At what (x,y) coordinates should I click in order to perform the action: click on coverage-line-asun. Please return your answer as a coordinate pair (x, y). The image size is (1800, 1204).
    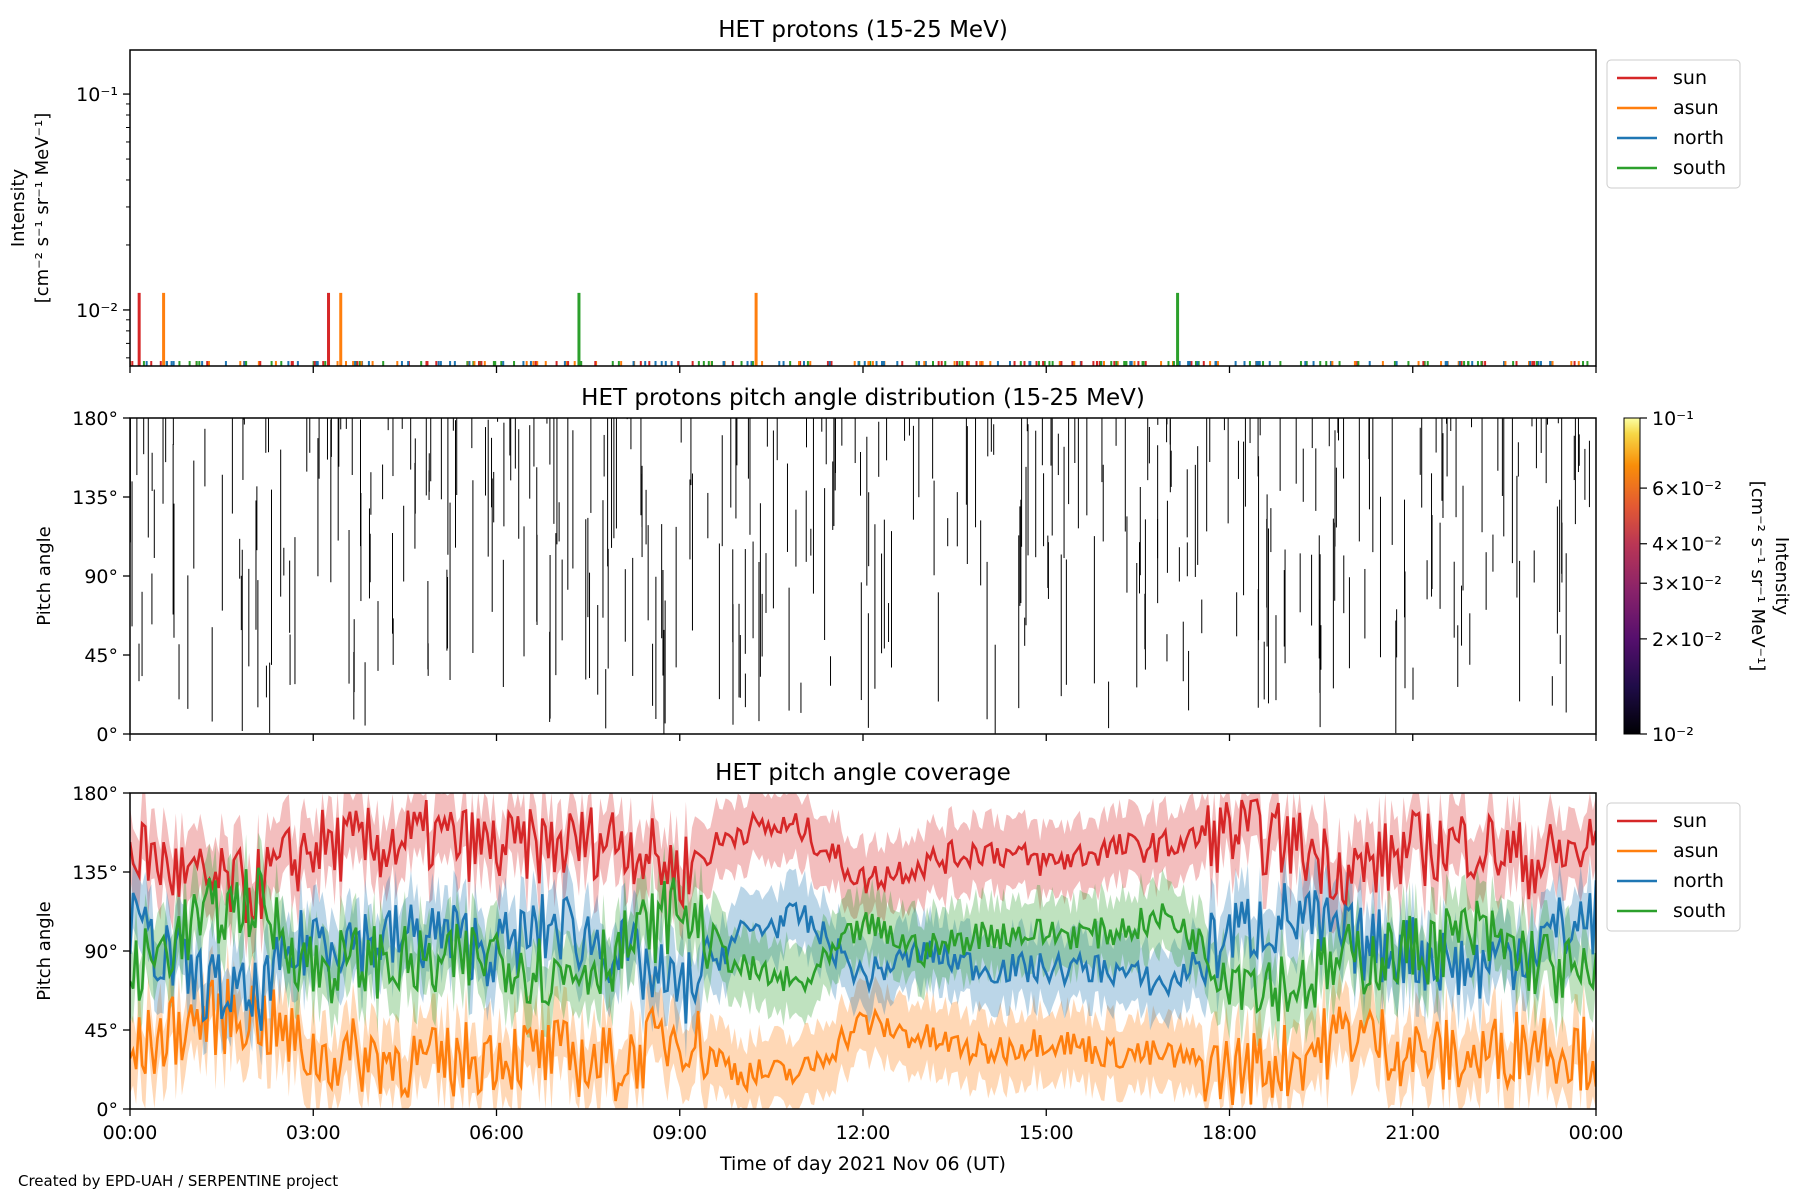
    Looking at the image, I should click on (863, 1042).